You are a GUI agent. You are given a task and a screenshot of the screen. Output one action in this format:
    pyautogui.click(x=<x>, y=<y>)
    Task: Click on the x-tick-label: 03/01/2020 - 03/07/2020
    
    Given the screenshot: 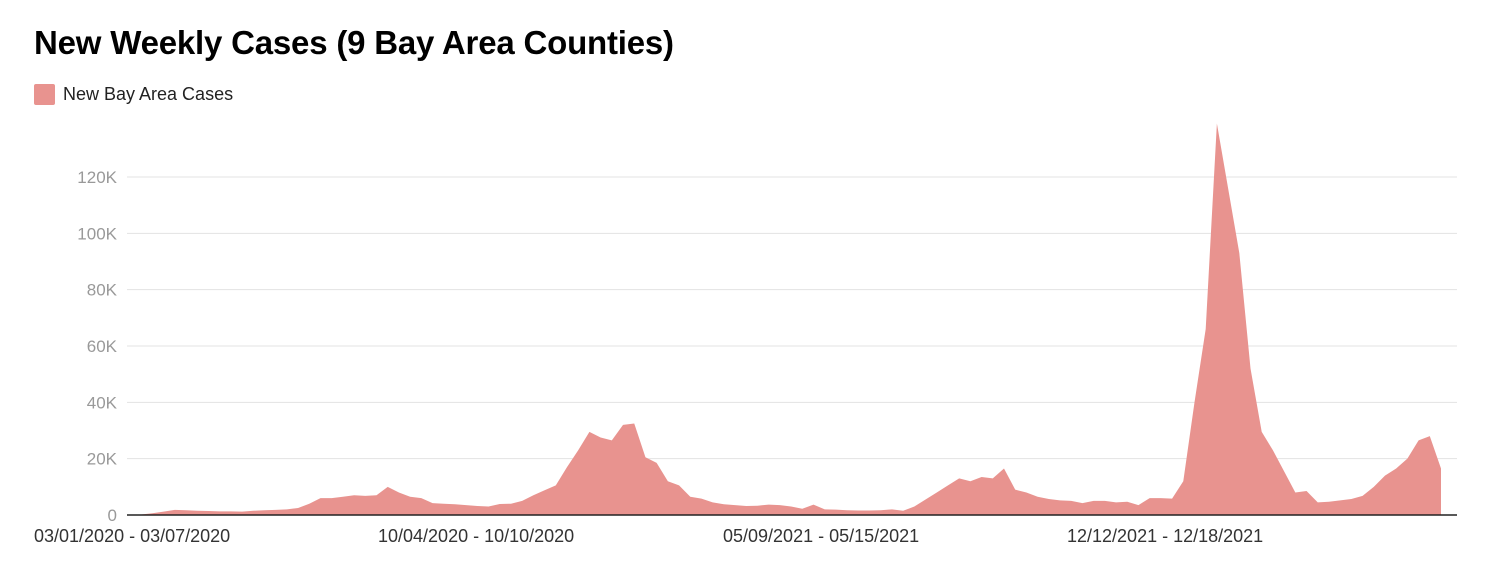 What is the action you would take?
    pyautogui.click(x=132, y=536)
    